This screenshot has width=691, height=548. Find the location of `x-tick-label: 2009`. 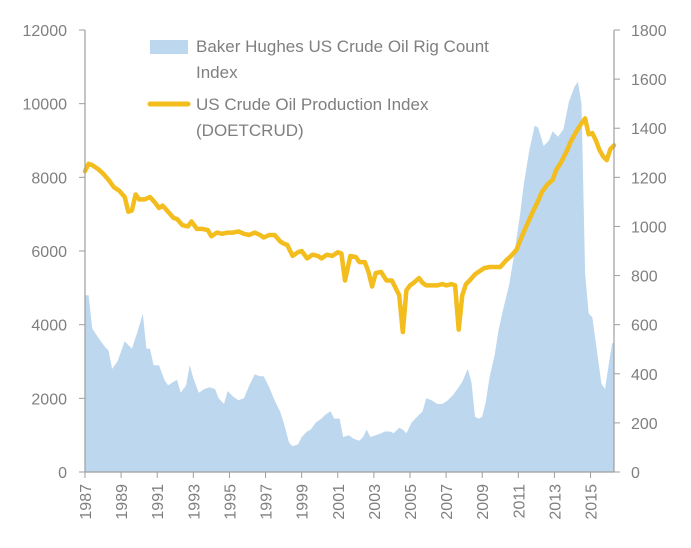

x-tick-label: 2009 is located at coordinates (483, 502).